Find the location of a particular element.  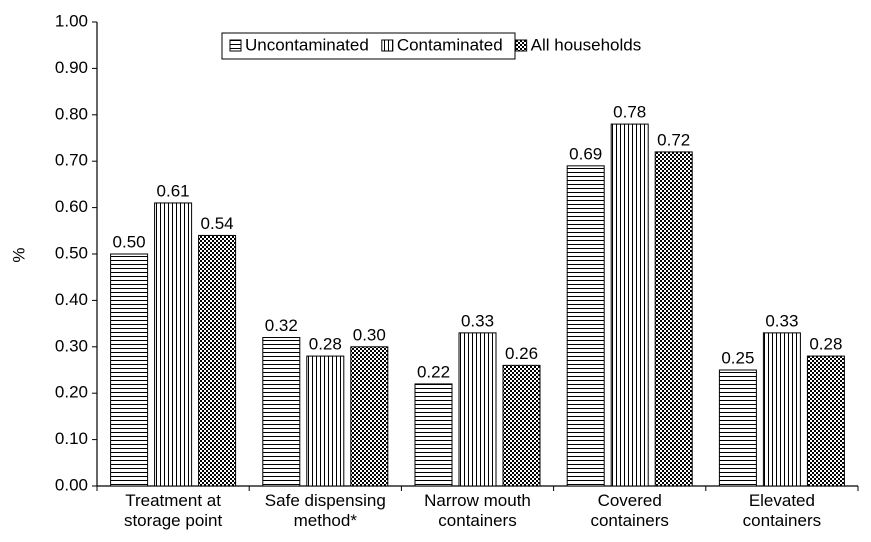

x-tick-label: Safe dispensing method* is located at coordinates (325, 510).